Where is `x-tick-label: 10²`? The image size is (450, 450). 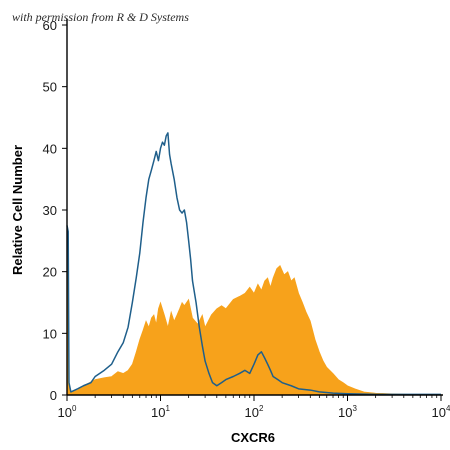 x-tick-label: 10² is located at coordinates (254, 412).